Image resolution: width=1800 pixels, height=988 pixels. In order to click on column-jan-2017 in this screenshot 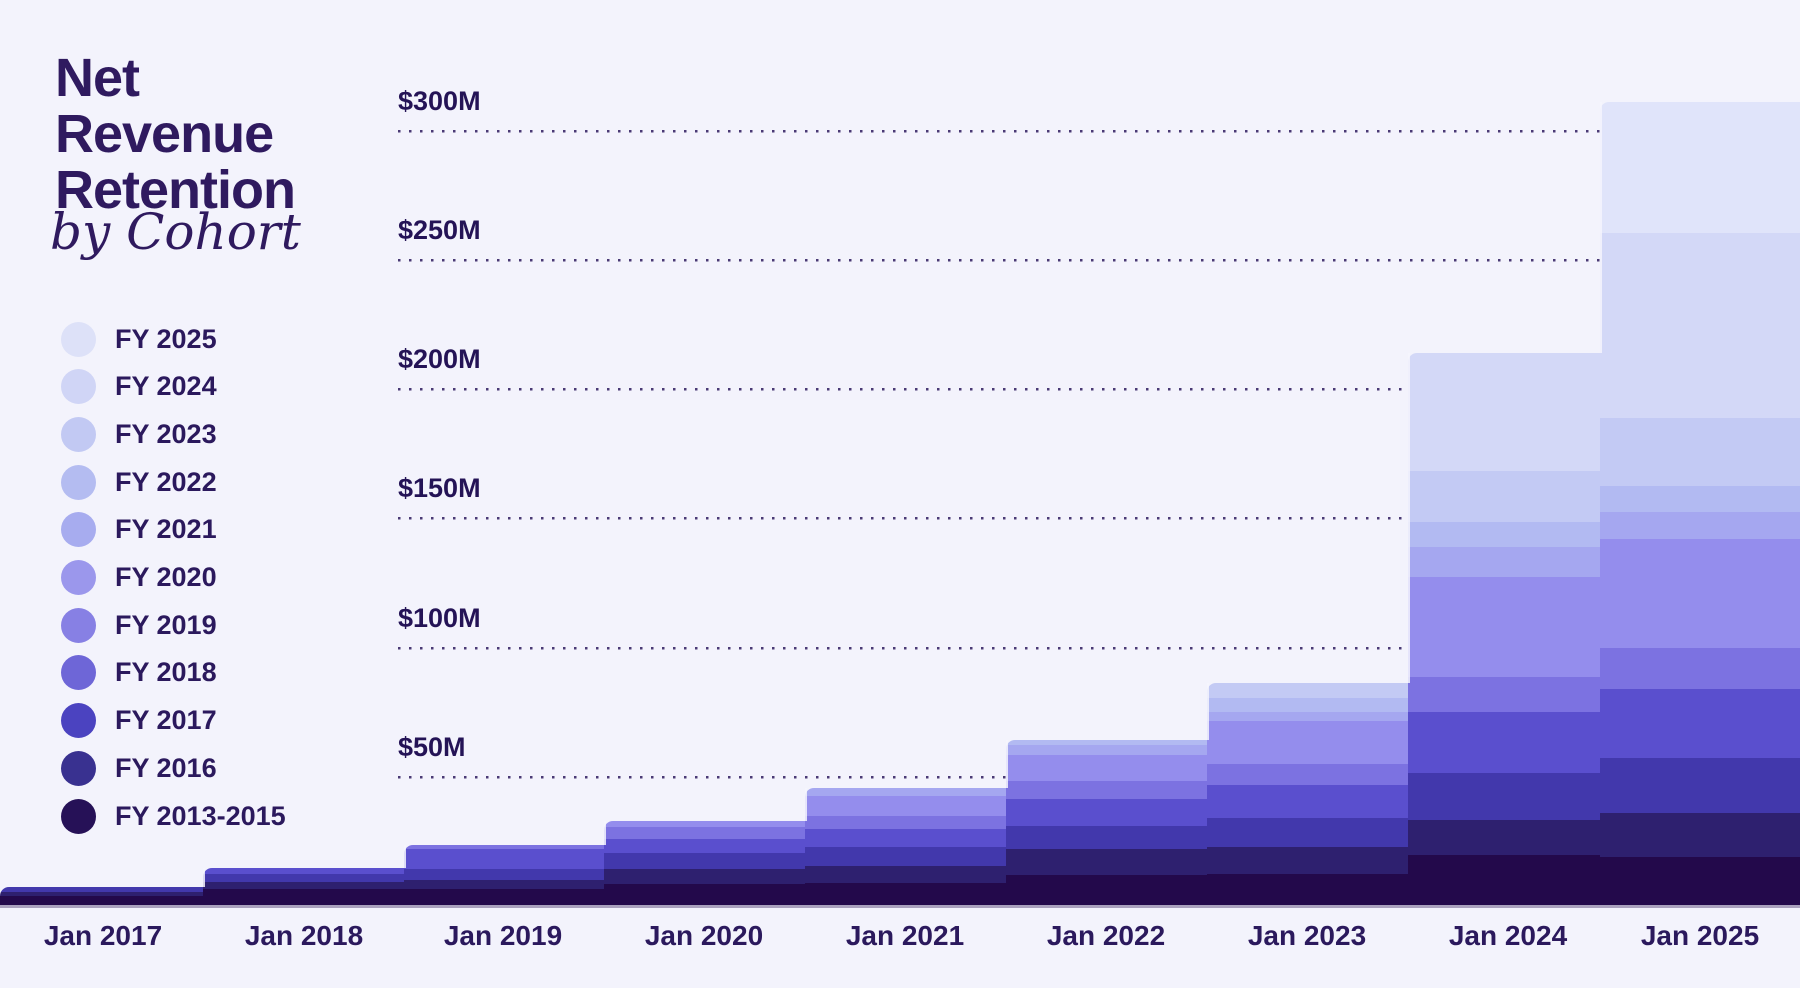, I will do `click(101, 895)`.